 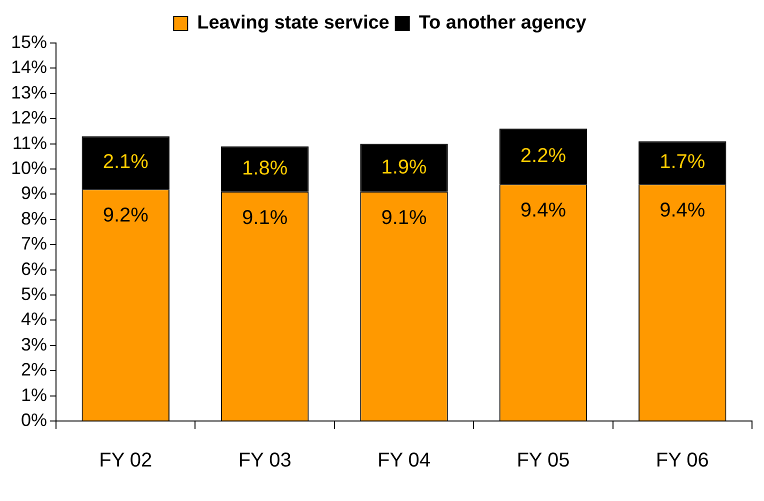 What do you see at coordinates (30, 142) in the screenshot?
I see `y-tick-label: 11%` at bounding box center [30, 142].